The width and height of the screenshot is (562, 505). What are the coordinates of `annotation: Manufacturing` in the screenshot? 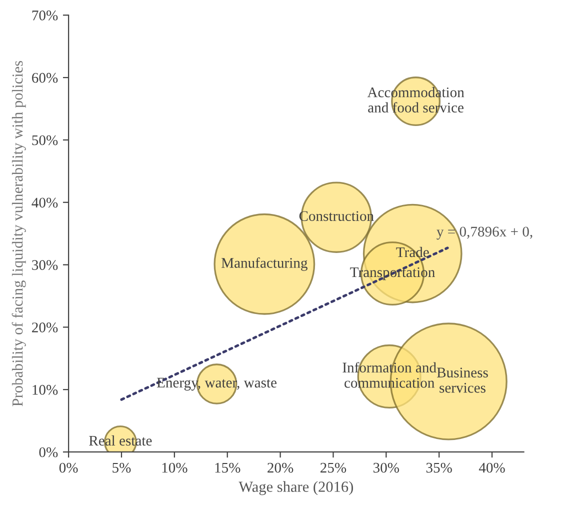 It's located at (265, 264).